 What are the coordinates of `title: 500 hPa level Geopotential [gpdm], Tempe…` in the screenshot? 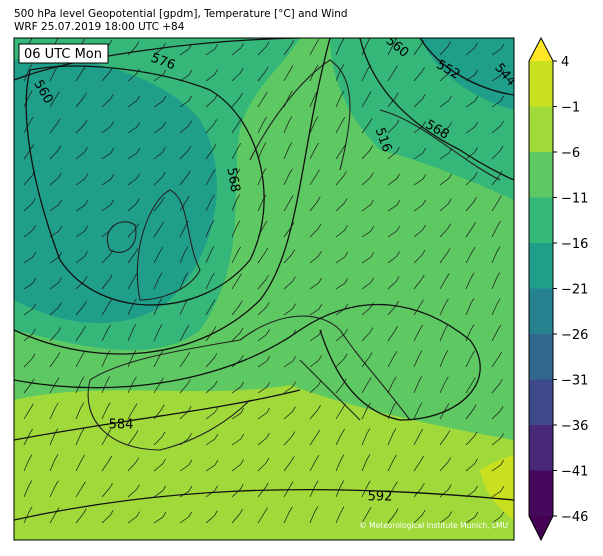 It's located at (181, 14).